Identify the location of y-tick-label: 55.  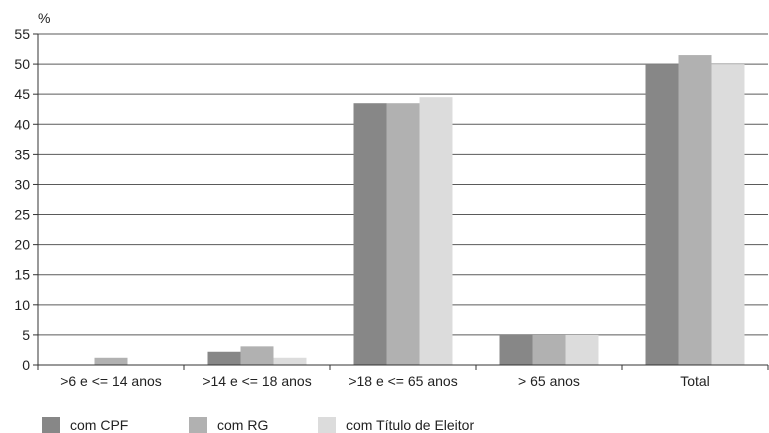
(22, 34).